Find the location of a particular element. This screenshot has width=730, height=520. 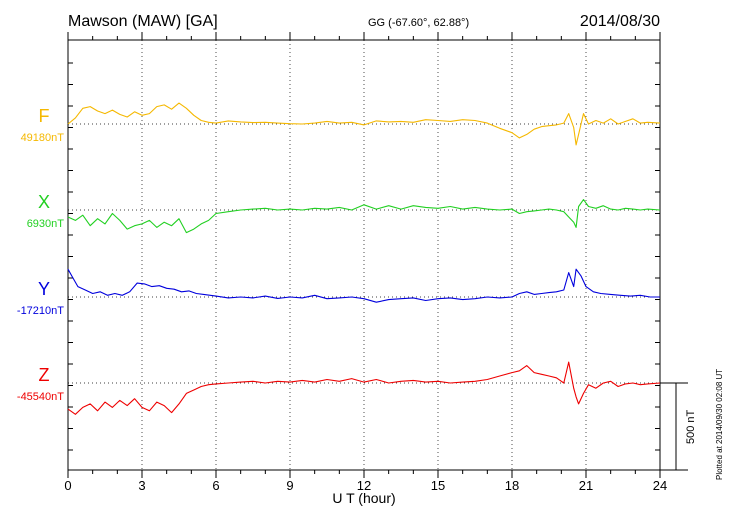

x-tick-label: 9 is located at coordinates (289, 485).